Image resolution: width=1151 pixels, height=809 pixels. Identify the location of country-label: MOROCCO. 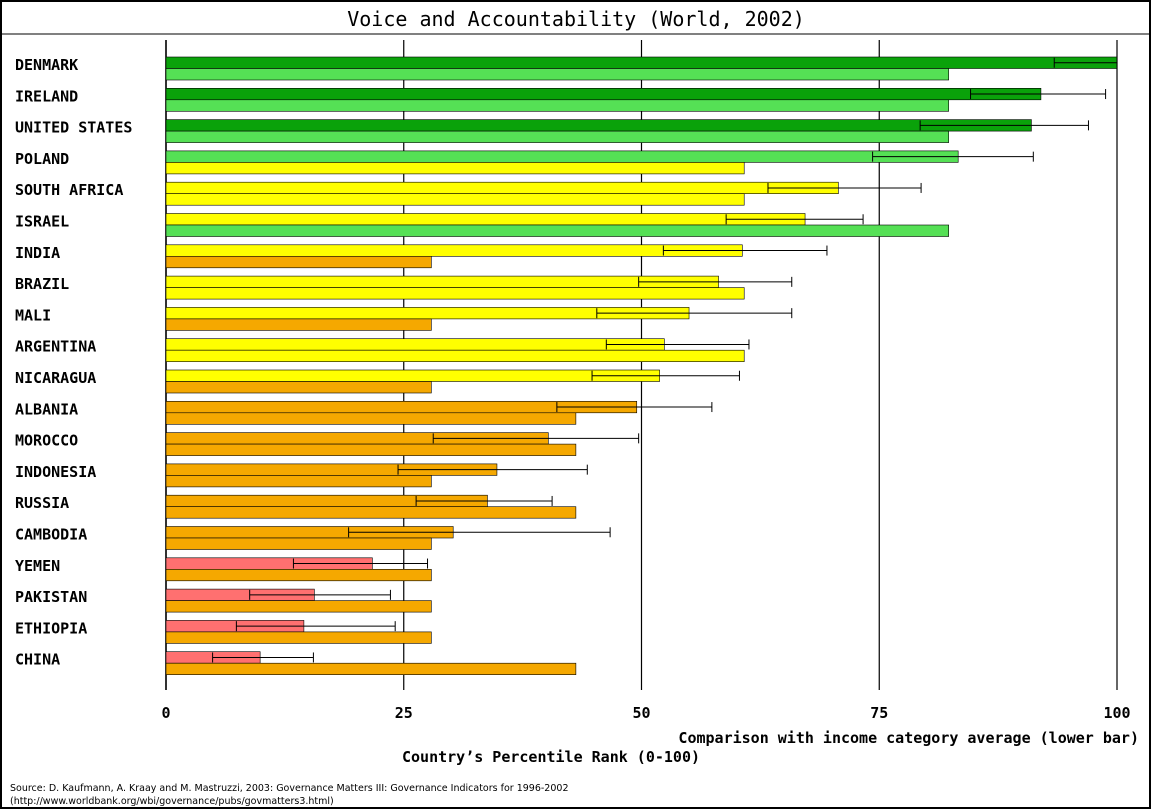
(46, 441).